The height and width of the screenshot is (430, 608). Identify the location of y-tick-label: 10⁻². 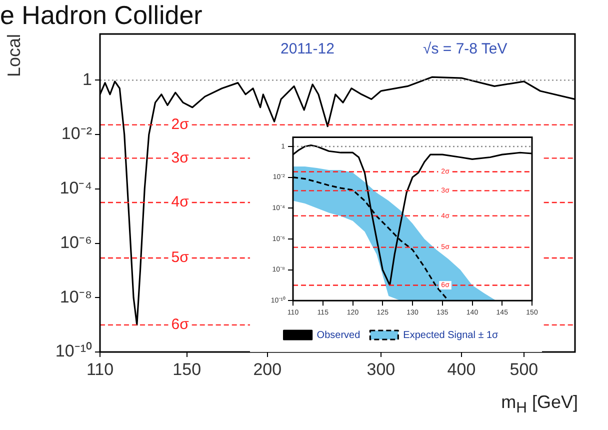
(76, 134).